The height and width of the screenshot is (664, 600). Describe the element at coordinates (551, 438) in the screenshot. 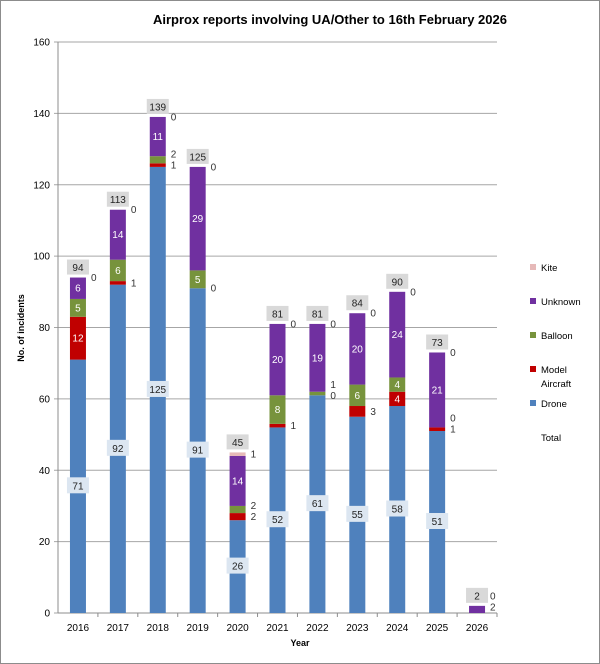

I see `legend-label-total: Total` at that location.